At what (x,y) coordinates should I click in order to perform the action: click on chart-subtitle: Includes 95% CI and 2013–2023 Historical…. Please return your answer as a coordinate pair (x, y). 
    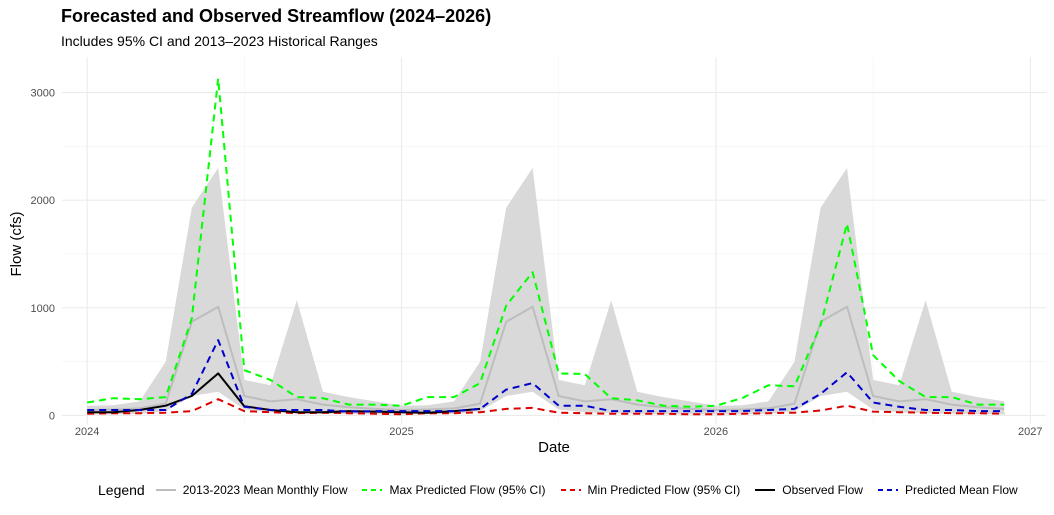
    Looking at the image, I should click on (219, 41).